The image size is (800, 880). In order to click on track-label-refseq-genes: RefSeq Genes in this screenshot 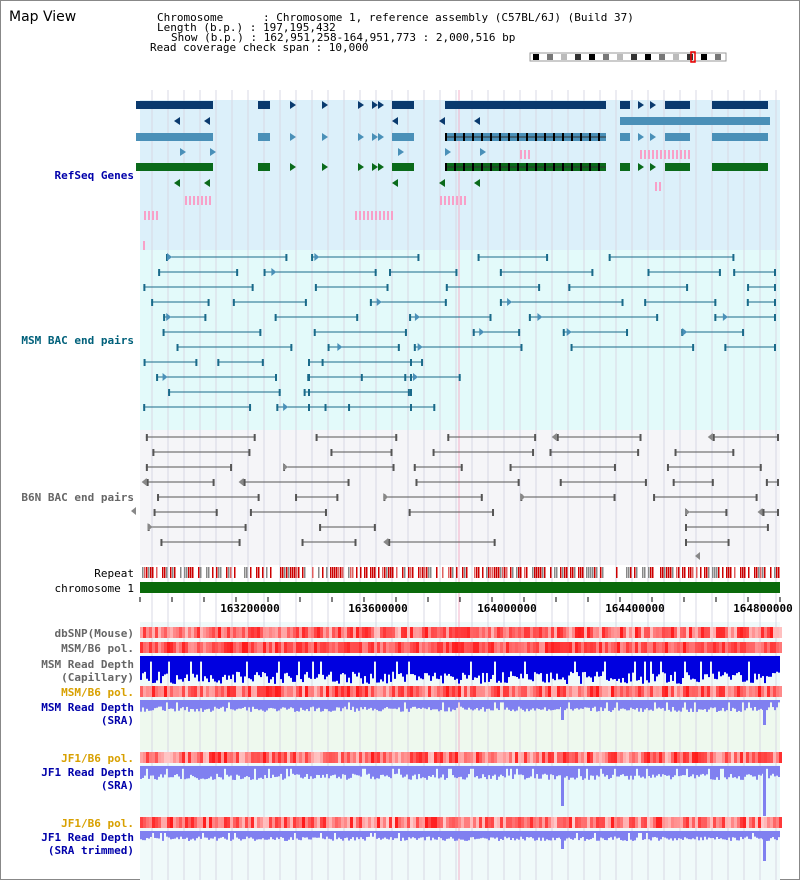, I will do `click(94, 175)`.